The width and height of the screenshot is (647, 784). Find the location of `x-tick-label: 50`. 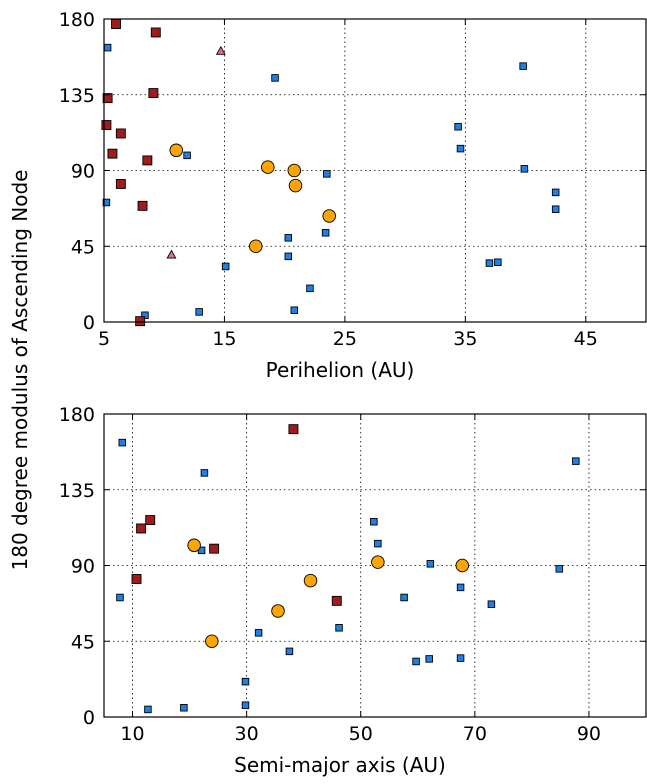

x-tick-label: 50 is located at coordinates (361, 734).